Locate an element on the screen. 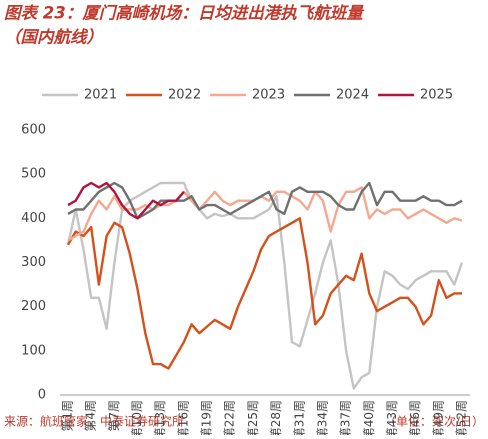  x-tick-label: 第52周 is located at coordinates (462, 417).